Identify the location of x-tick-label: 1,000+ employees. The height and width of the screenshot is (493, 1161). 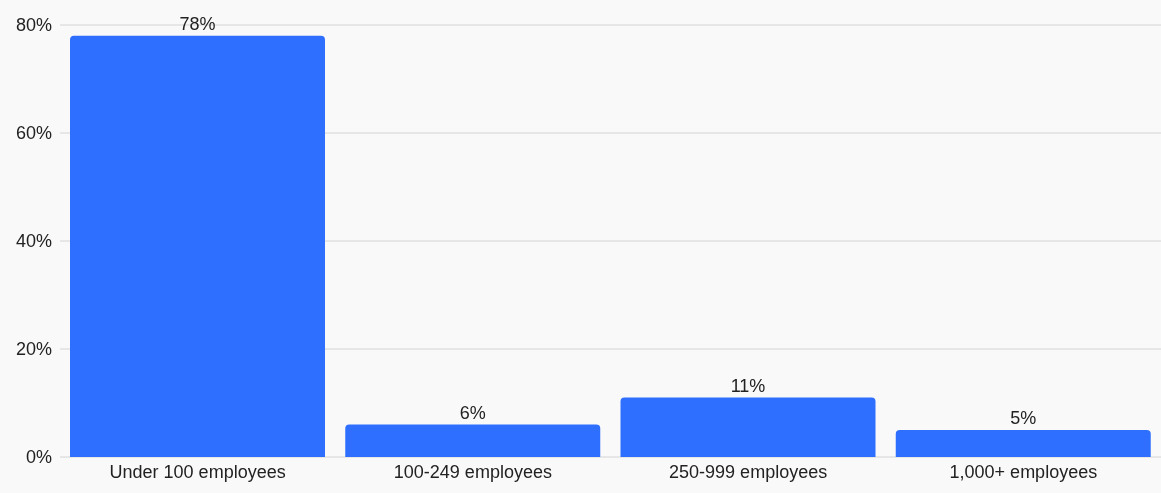
(1023, 471).